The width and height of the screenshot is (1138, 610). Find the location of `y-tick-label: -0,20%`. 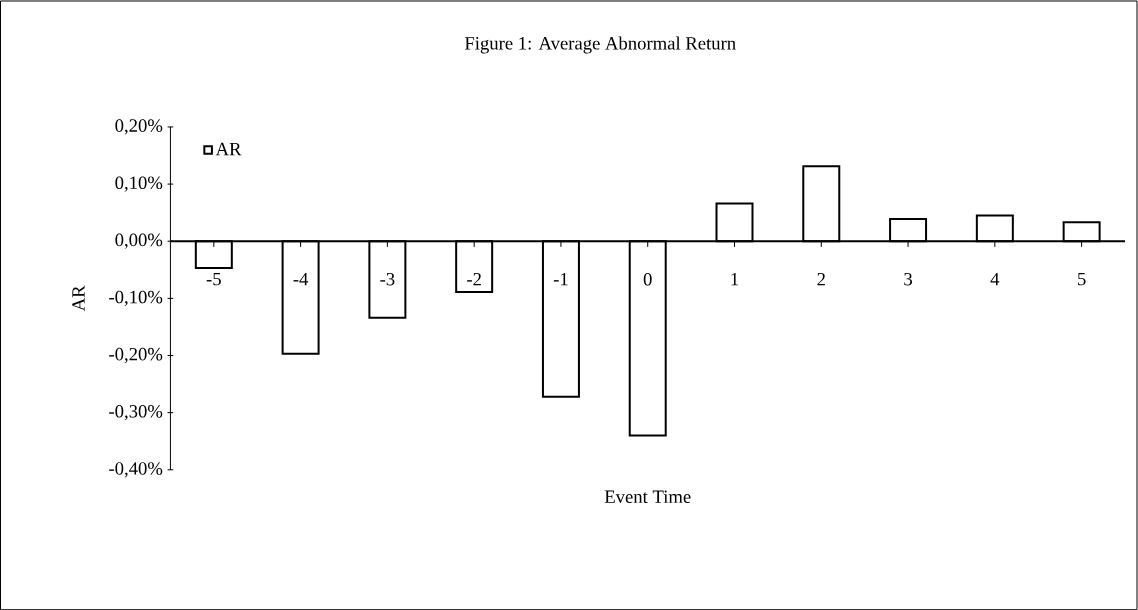

y-tick-label: -0,20% is located at coordinates (136, 355).